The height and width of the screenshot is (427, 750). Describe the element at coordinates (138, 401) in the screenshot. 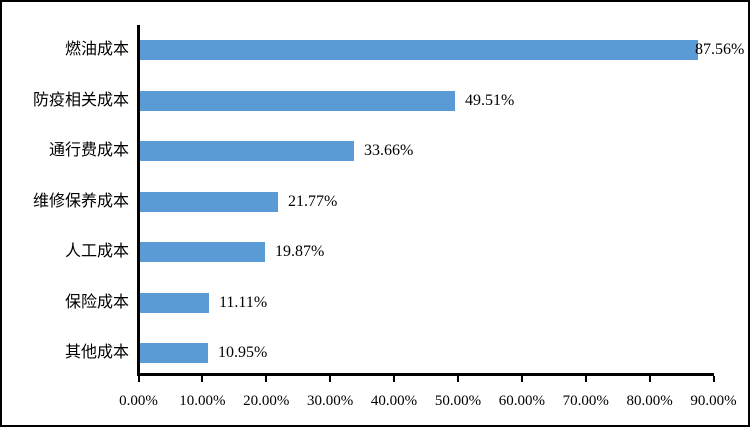

I see `x-tick-label-0: 0.00%` at that location.